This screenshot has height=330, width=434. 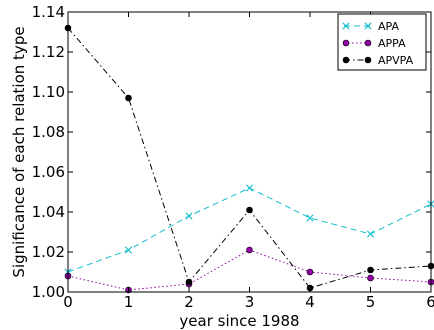 I want to click on x-tick-label: 5, so click(x=371, y=302).